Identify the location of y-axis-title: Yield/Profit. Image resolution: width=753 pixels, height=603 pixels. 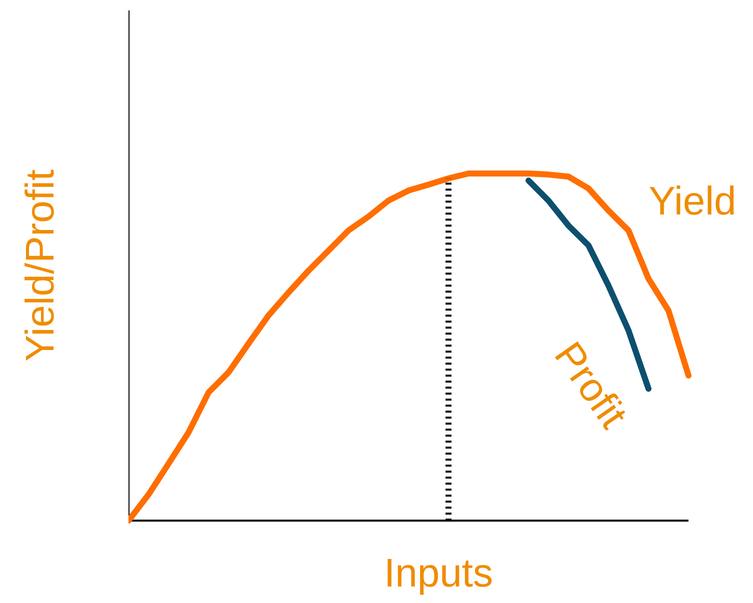
(40, 266).